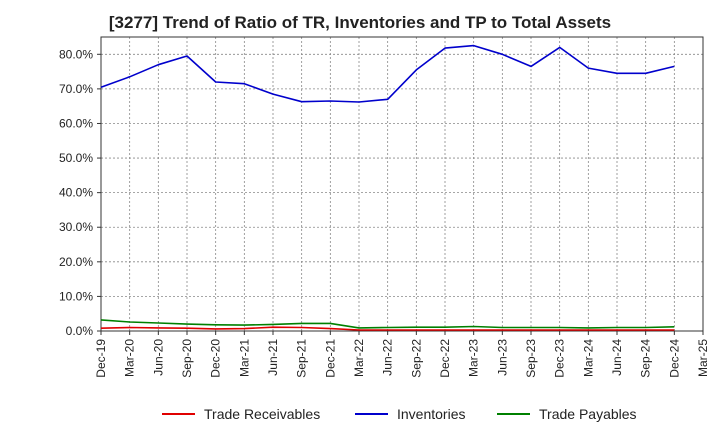 The width and height of the screenshot is (720, 440). What do you see at coordinates (76, 193) in the screenshot?
I see `y-tick-label: 40.0%` at bounding box center [76, 193].